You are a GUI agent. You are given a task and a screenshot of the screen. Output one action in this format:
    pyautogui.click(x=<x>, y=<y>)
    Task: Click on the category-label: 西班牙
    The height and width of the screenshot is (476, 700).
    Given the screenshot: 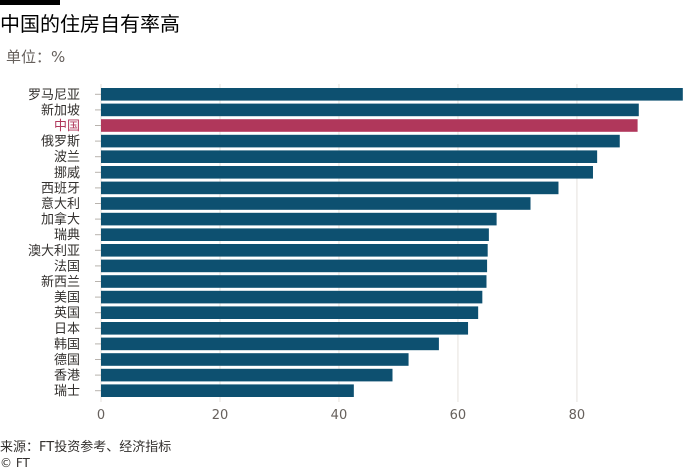 What is the action you would take?
    pyautogui.click(x=60, y=188)
    